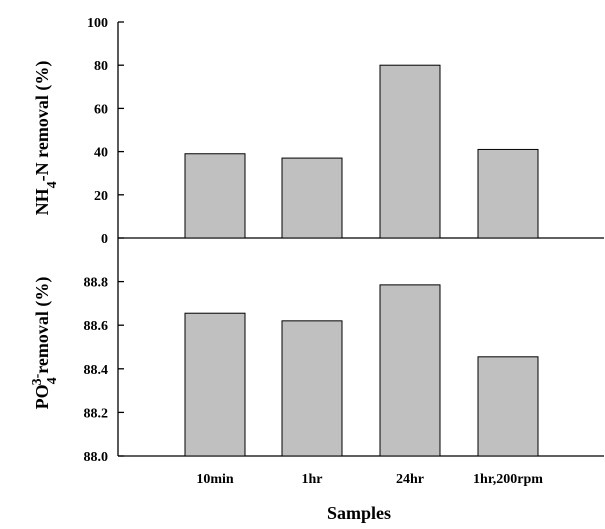 The image size is (605, 529). What do you see at coordinates (101, 196) in the screenshot?
I see `y-tick-label: 20` at bounding box center [101, 196].